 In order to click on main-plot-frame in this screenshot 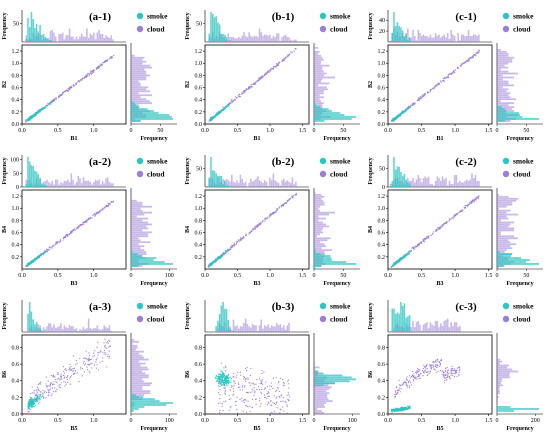, I will do `click(257, 84)`.